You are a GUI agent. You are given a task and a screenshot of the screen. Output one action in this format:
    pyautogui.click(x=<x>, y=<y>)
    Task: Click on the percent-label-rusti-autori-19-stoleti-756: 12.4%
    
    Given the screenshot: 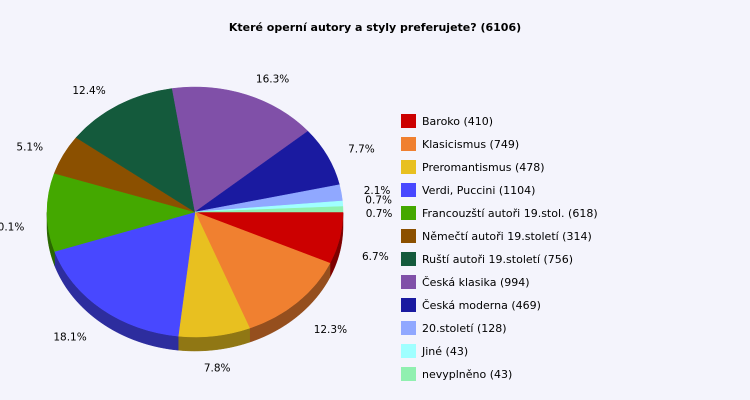 What is the action you would take?
    pyautogui.click(x=88, y=91)
    